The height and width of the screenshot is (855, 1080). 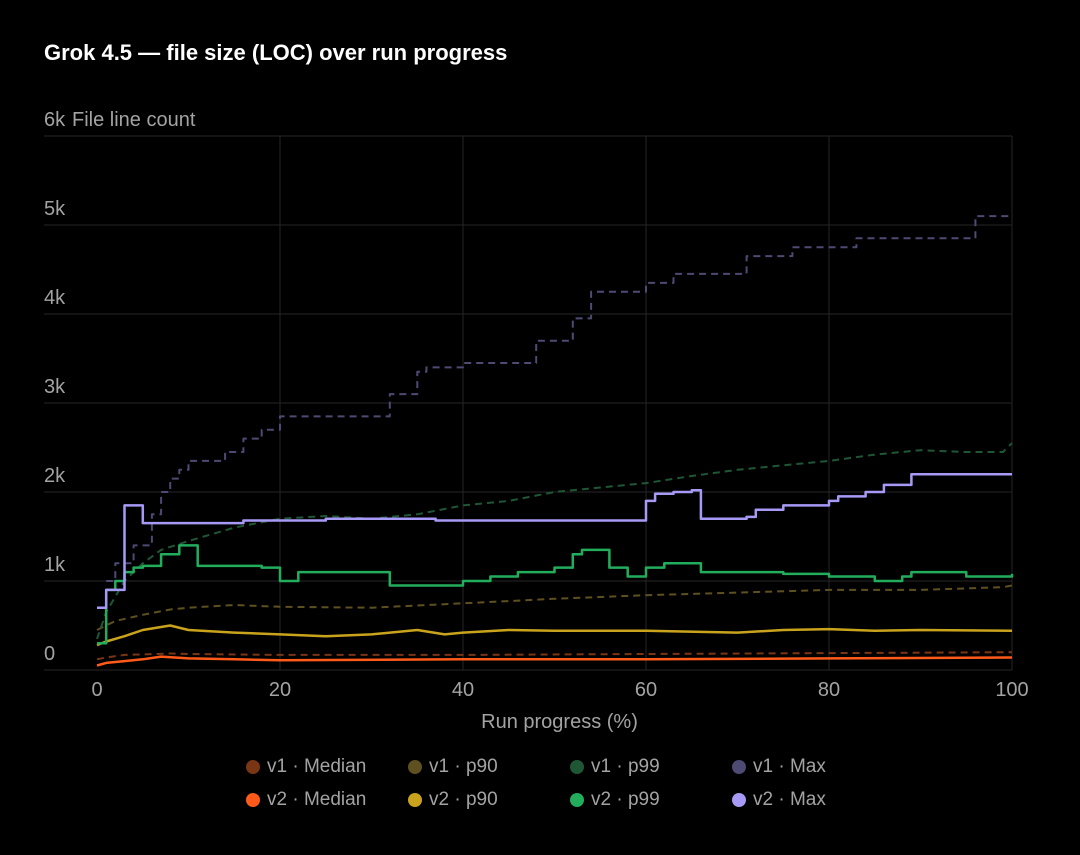 What do you see at coordinates (134, 120) in the screenshot?
I see `y-axis-title: File line count` at bounding box center [134, 120].